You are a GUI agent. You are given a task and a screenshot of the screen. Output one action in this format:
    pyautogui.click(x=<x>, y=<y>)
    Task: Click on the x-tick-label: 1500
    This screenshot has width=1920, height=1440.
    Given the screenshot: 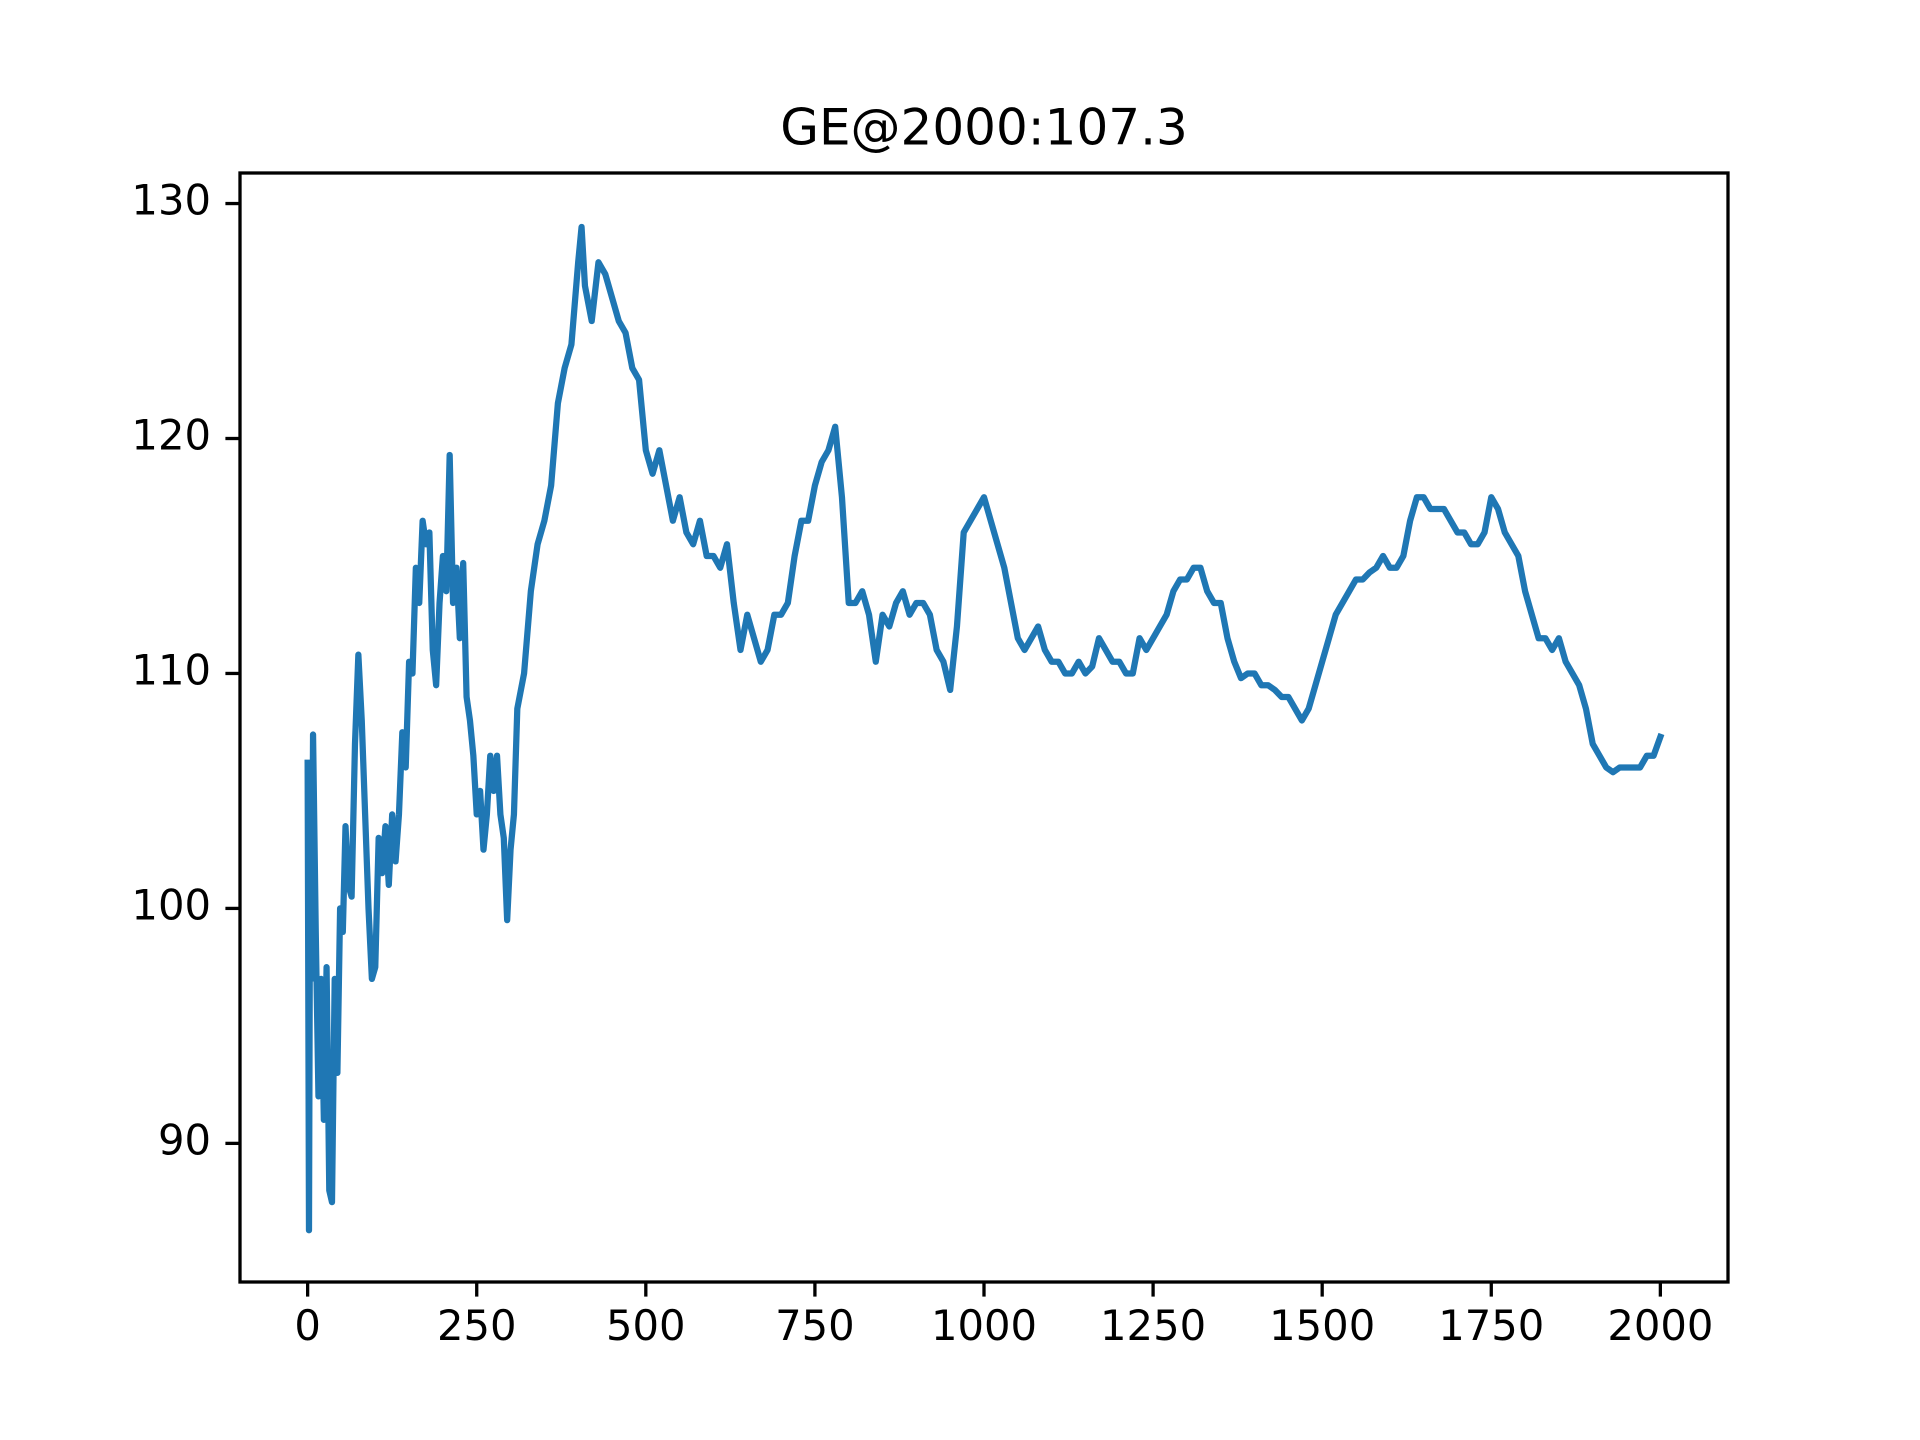 What is the action you would take?
    pyautogui.click(x=1322, y=1325)
    